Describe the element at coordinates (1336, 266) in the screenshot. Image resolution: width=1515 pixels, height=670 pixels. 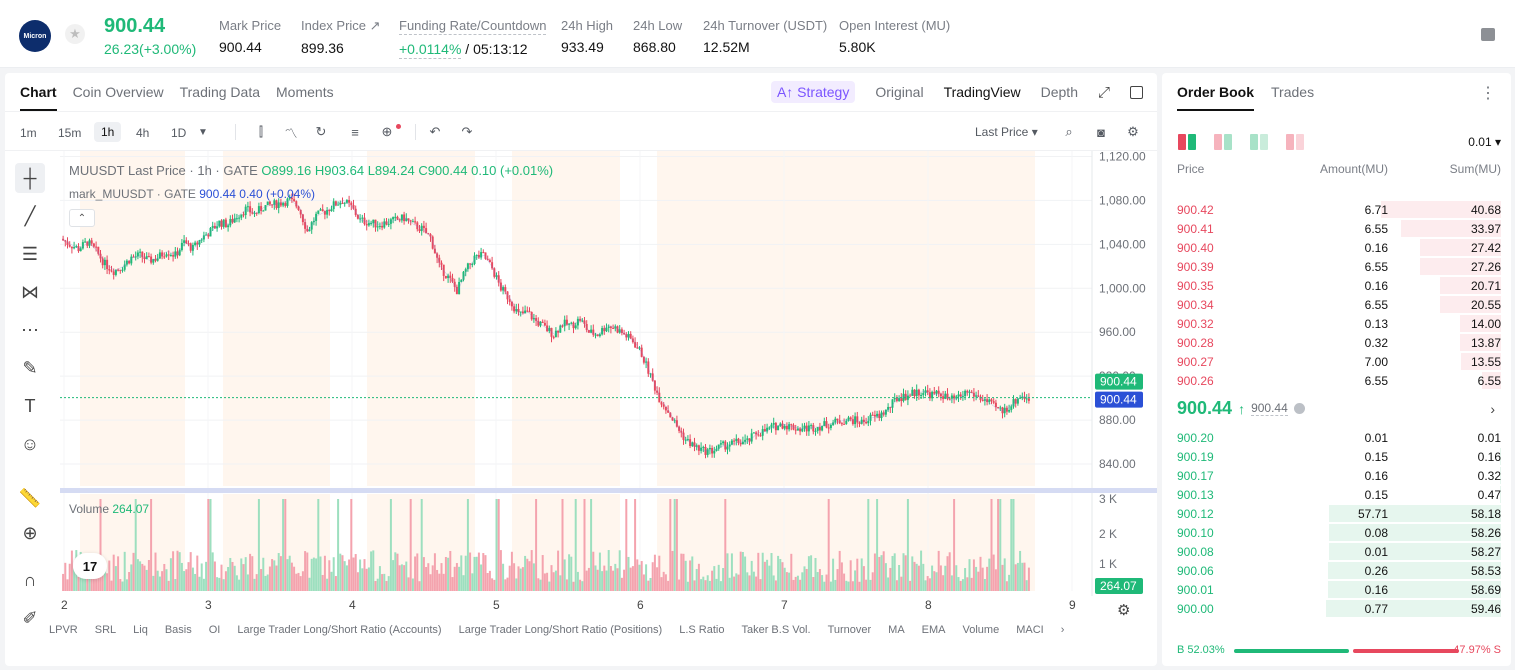
I see `ask-row: 900.39 6.55 27.26` at that location.